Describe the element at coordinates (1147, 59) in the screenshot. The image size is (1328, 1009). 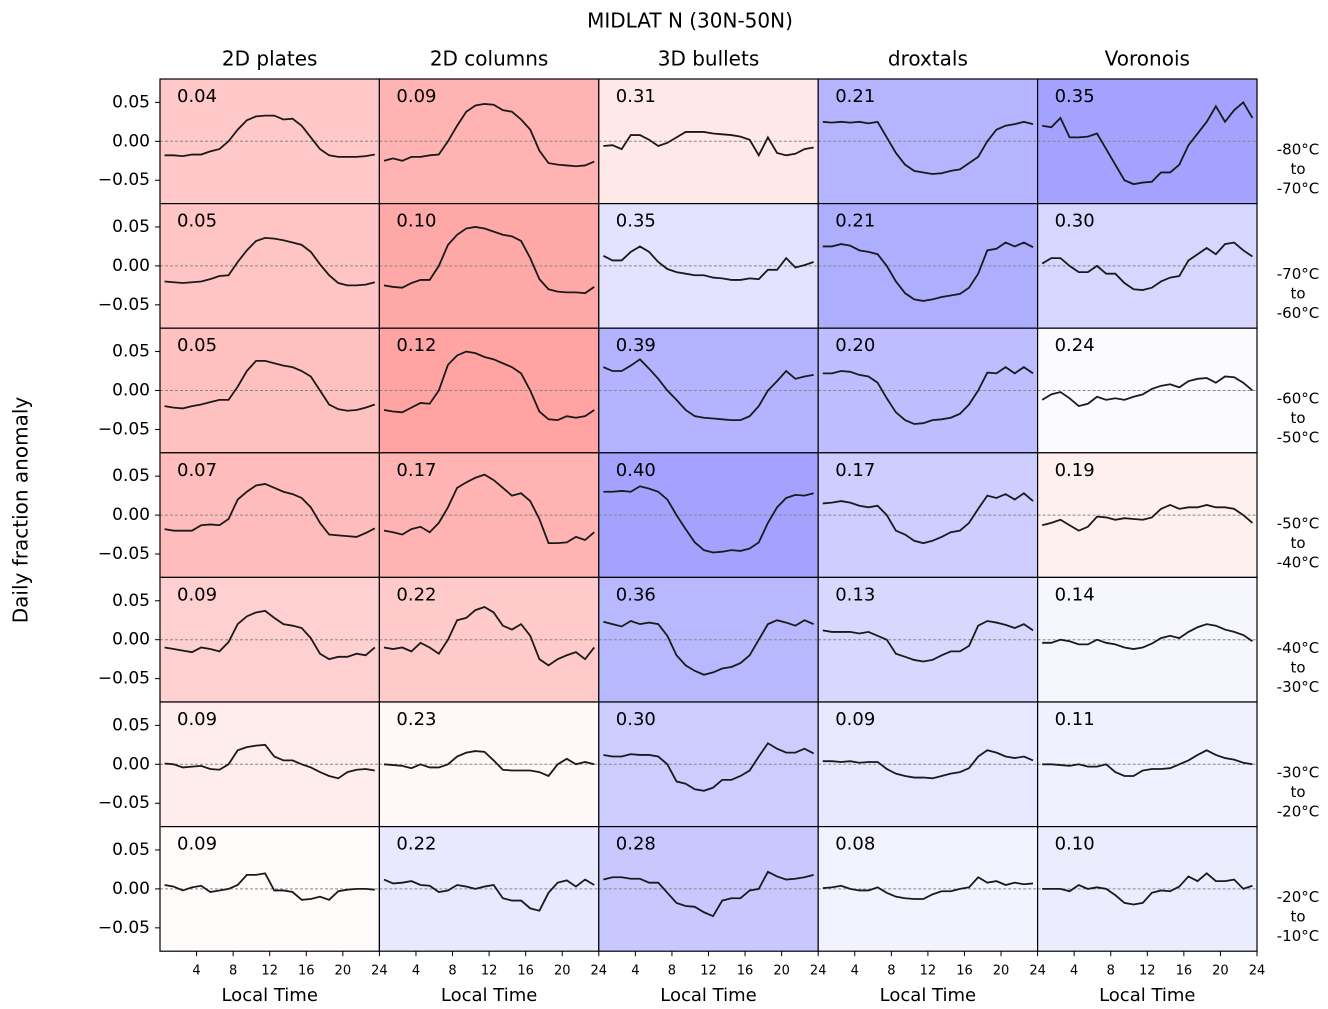
I see `column-title: Voronois` at that location.